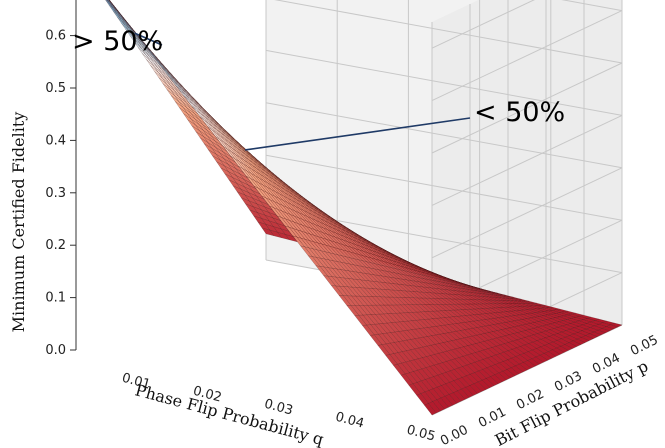 This screenshot has height=448, width=665. I want to click on annotation-label: > 50%, so click(117, 41).